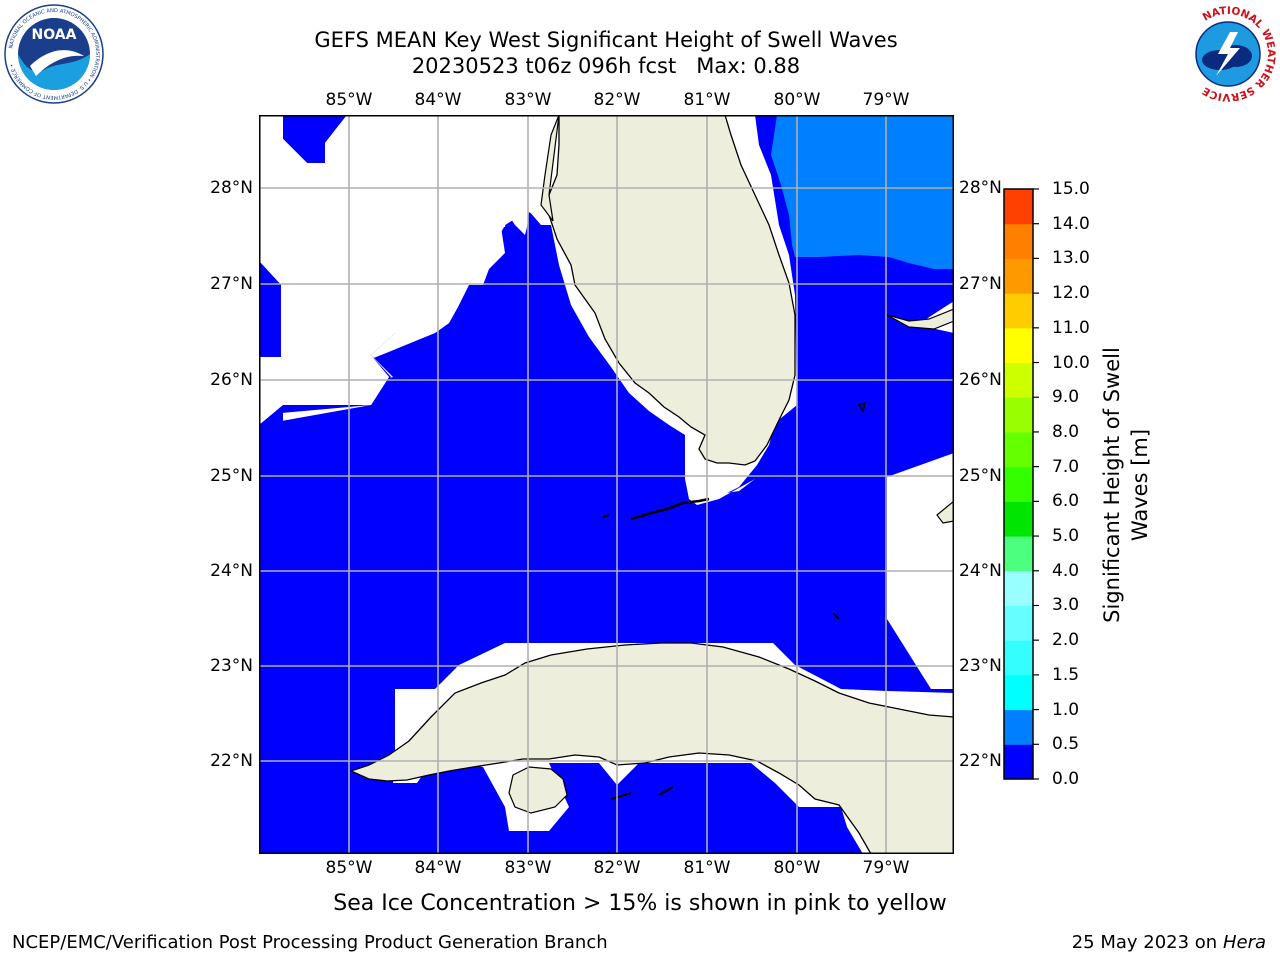  What do you see at coordinates (1112, 485) in the screenshot?
I see `colorbar-label-line1: Significant Height of Swell` at bounding box center [1112, 485].